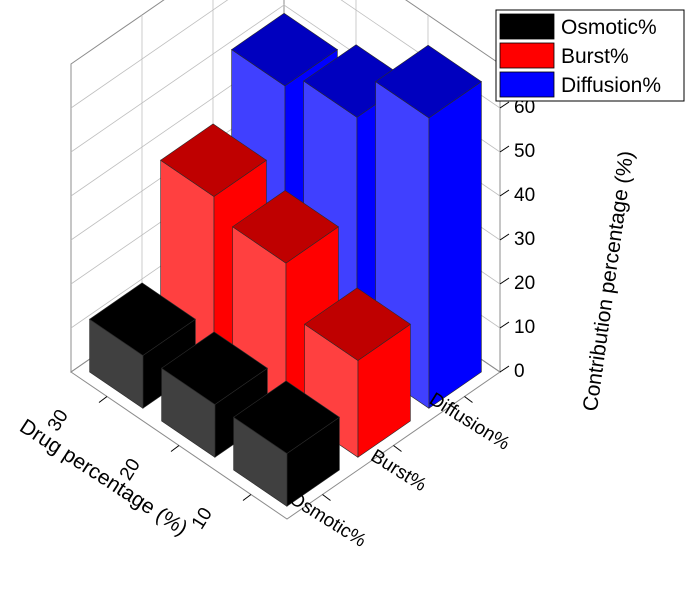 The image size is (691, 597). What do you see at coordinates (327, 520) in the screenshot?
I see `y-tick-label: Osmotic%` at bounding box center [327, 520].